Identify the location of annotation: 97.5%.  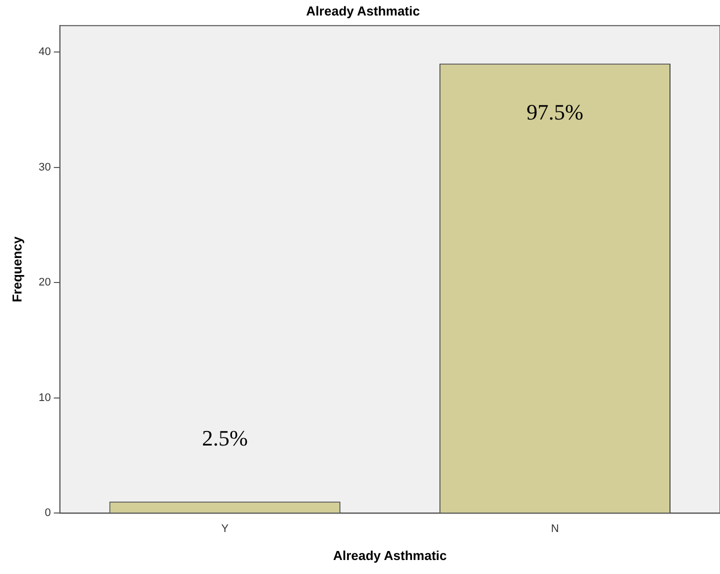
(555, 111).